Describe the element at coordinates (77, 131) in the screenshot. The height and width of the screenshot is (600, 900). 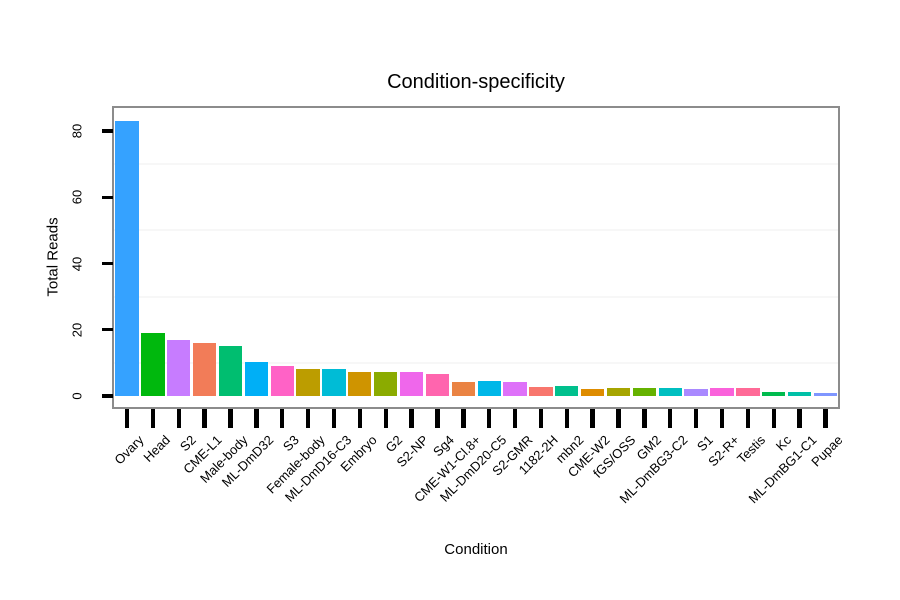
I see `y-tick-label: 80` at that location.